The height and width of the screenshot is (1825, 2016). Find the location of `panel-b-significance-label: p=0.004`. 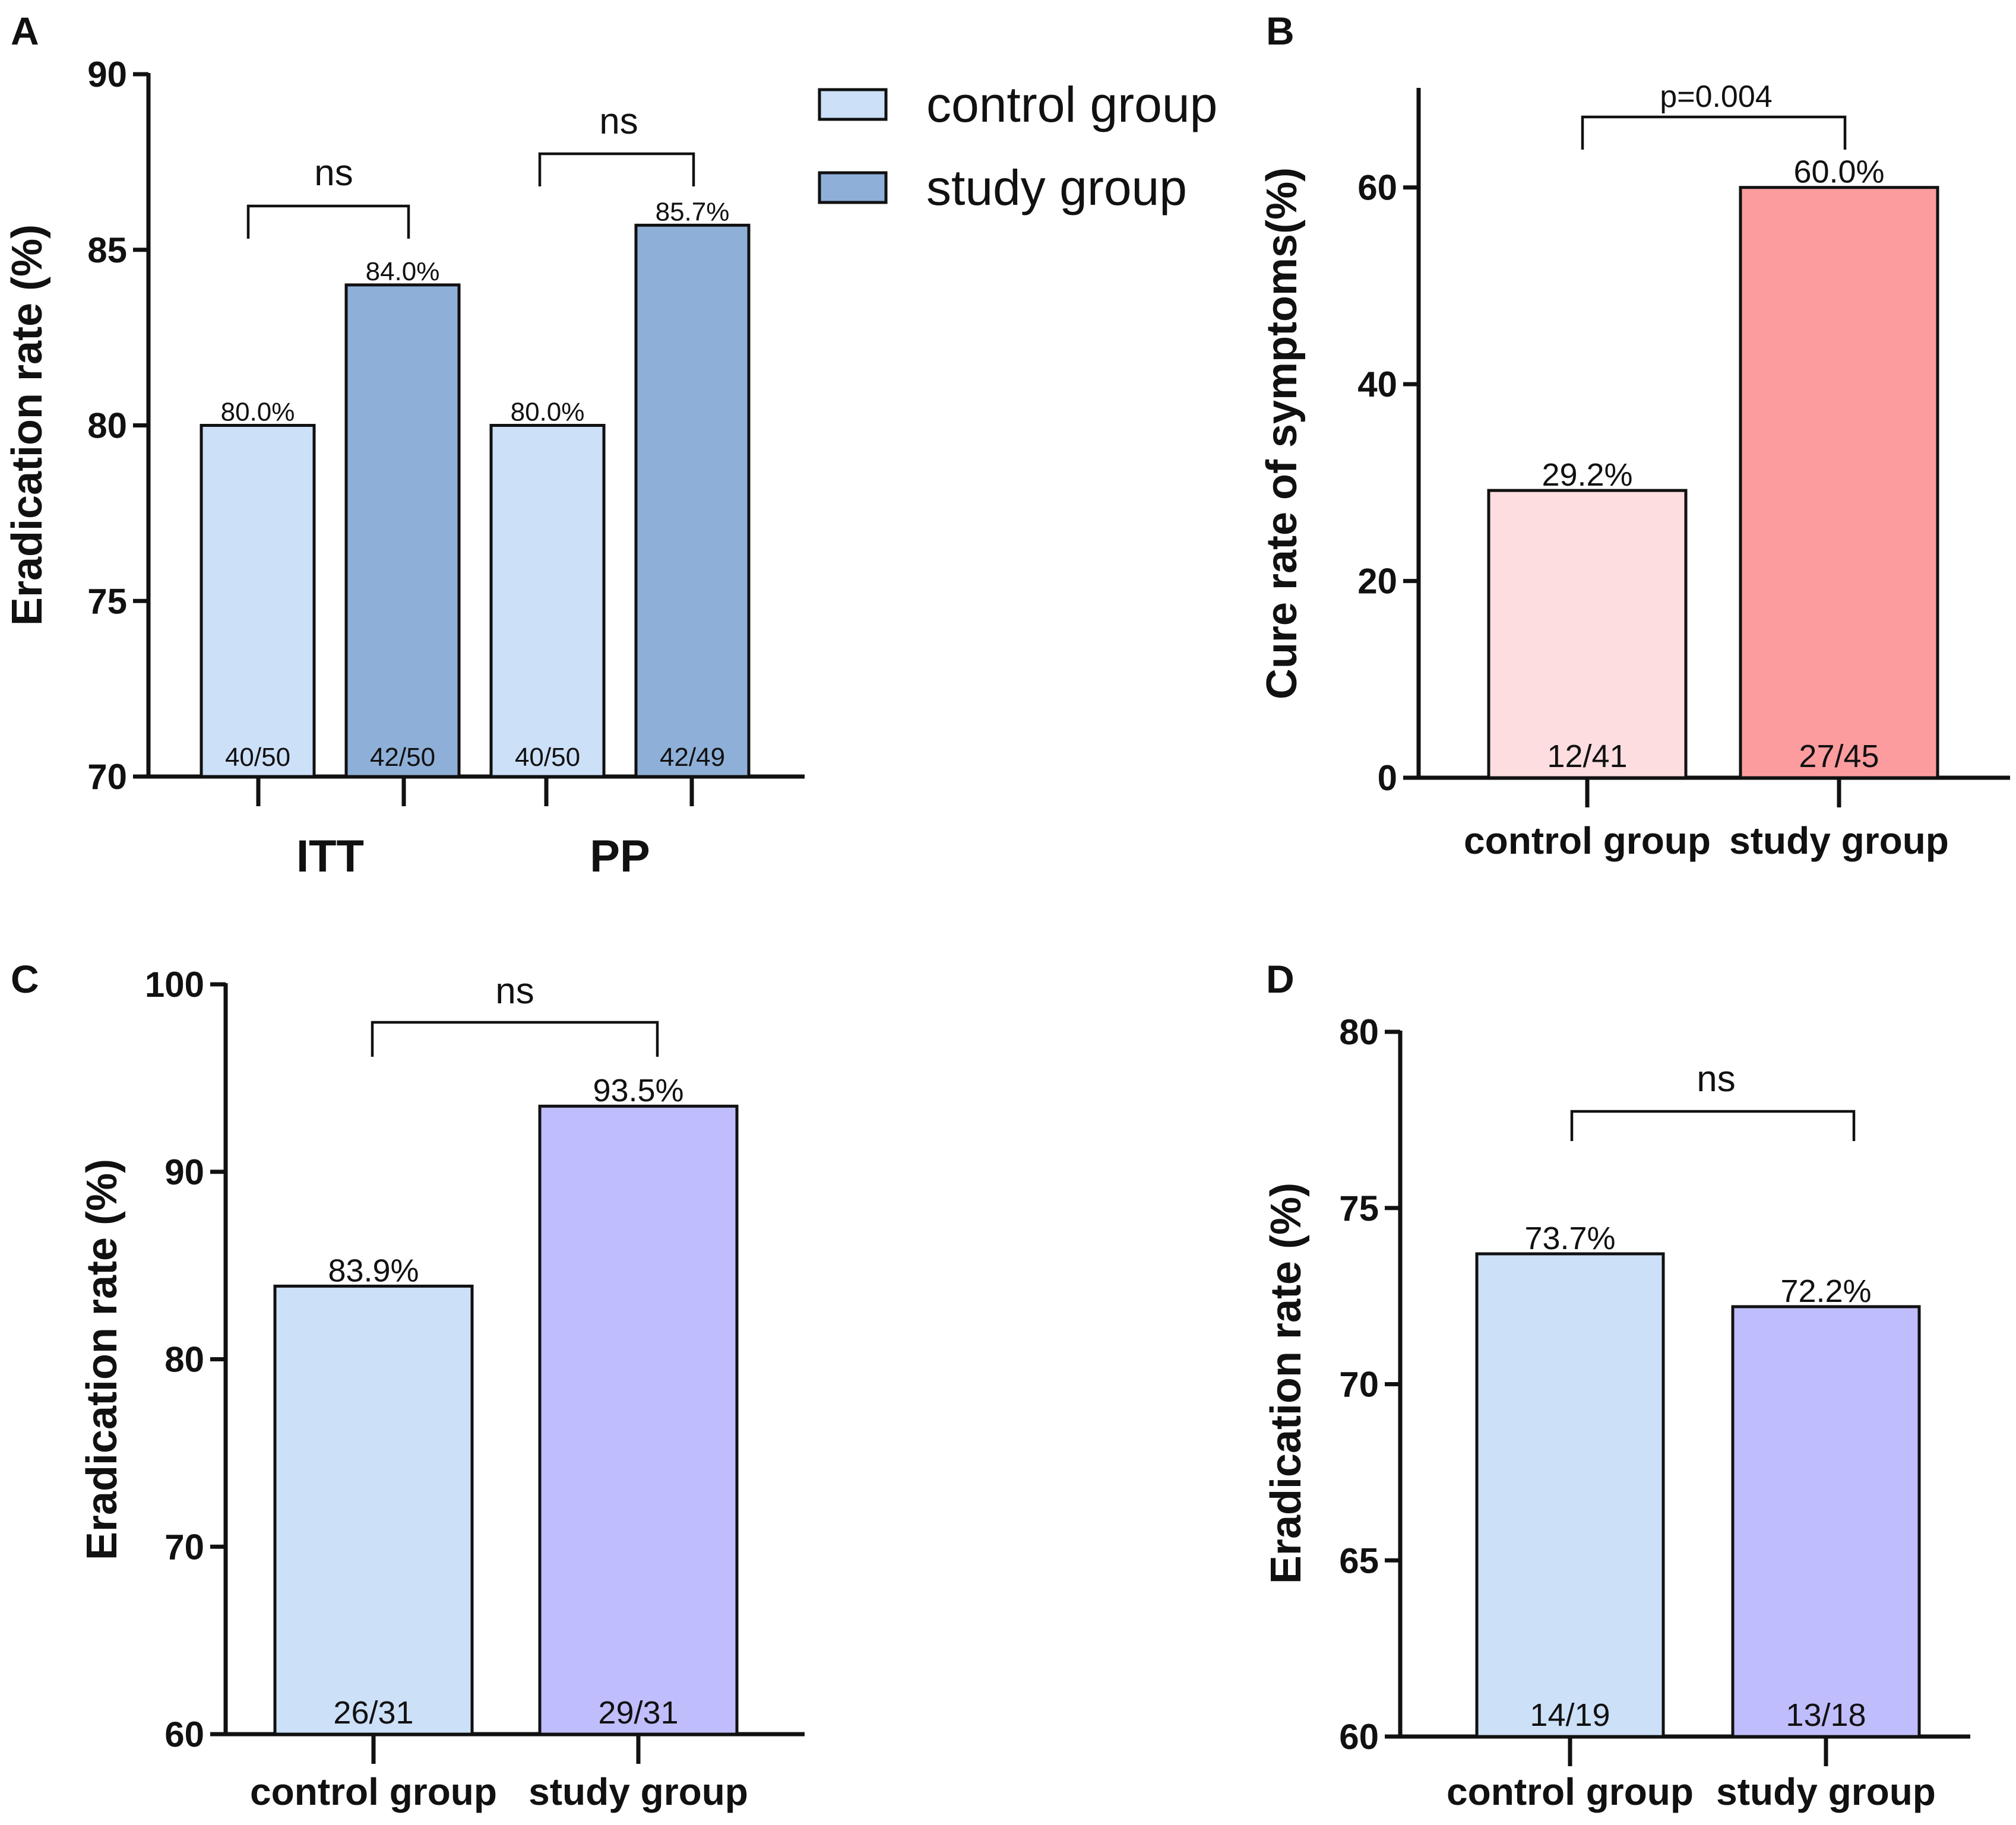

panel-b-significance-label: p=0.004 is located at coordinates (1716, 97).